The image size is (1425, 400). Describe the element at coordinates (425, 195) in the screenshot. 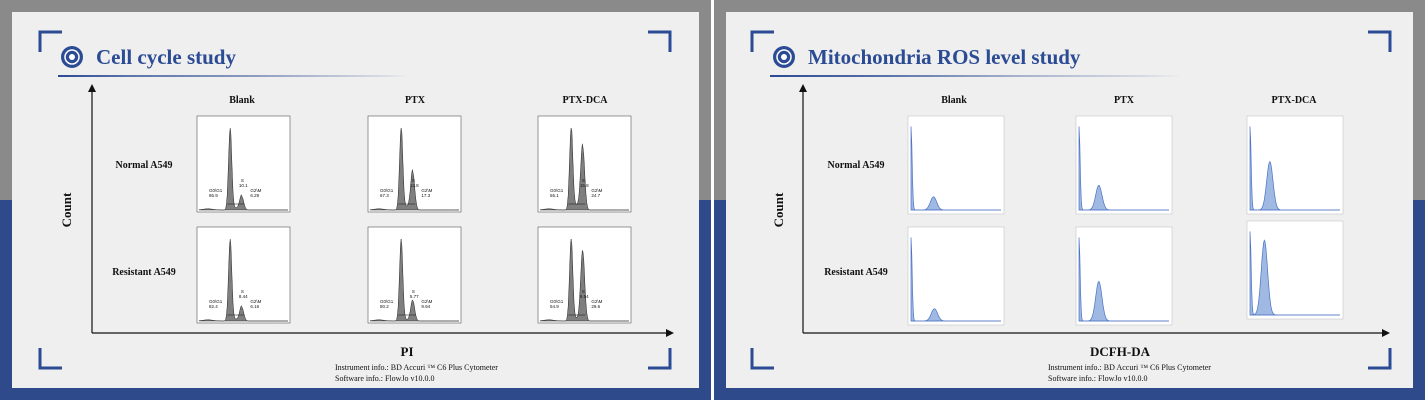

I see `gate-label: 17.3` at that location.